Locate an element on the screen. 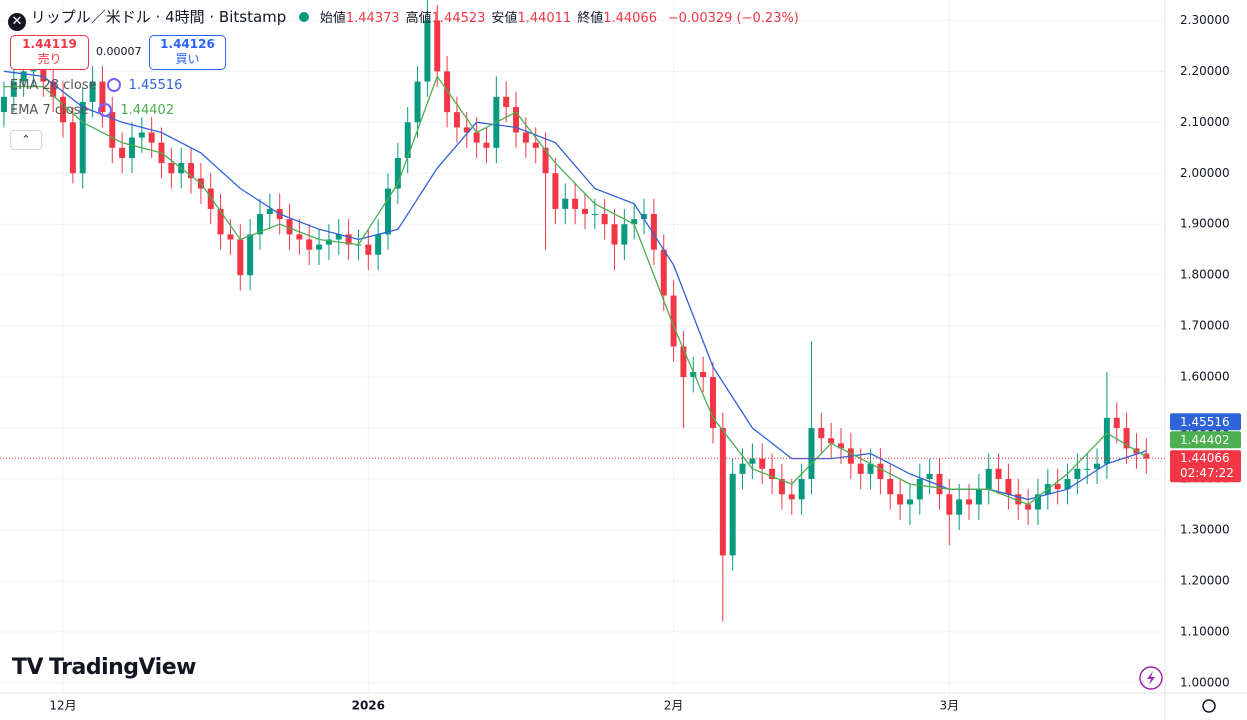  sell-label: 売り is located at coordinates (49, 59).